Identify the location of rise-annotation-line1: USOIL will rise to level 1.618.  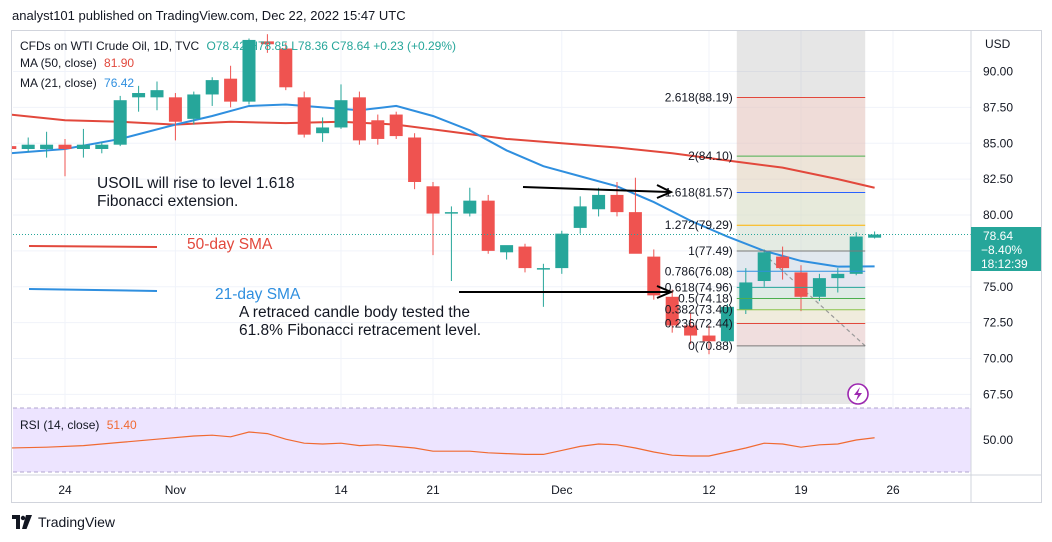
(196, 183).